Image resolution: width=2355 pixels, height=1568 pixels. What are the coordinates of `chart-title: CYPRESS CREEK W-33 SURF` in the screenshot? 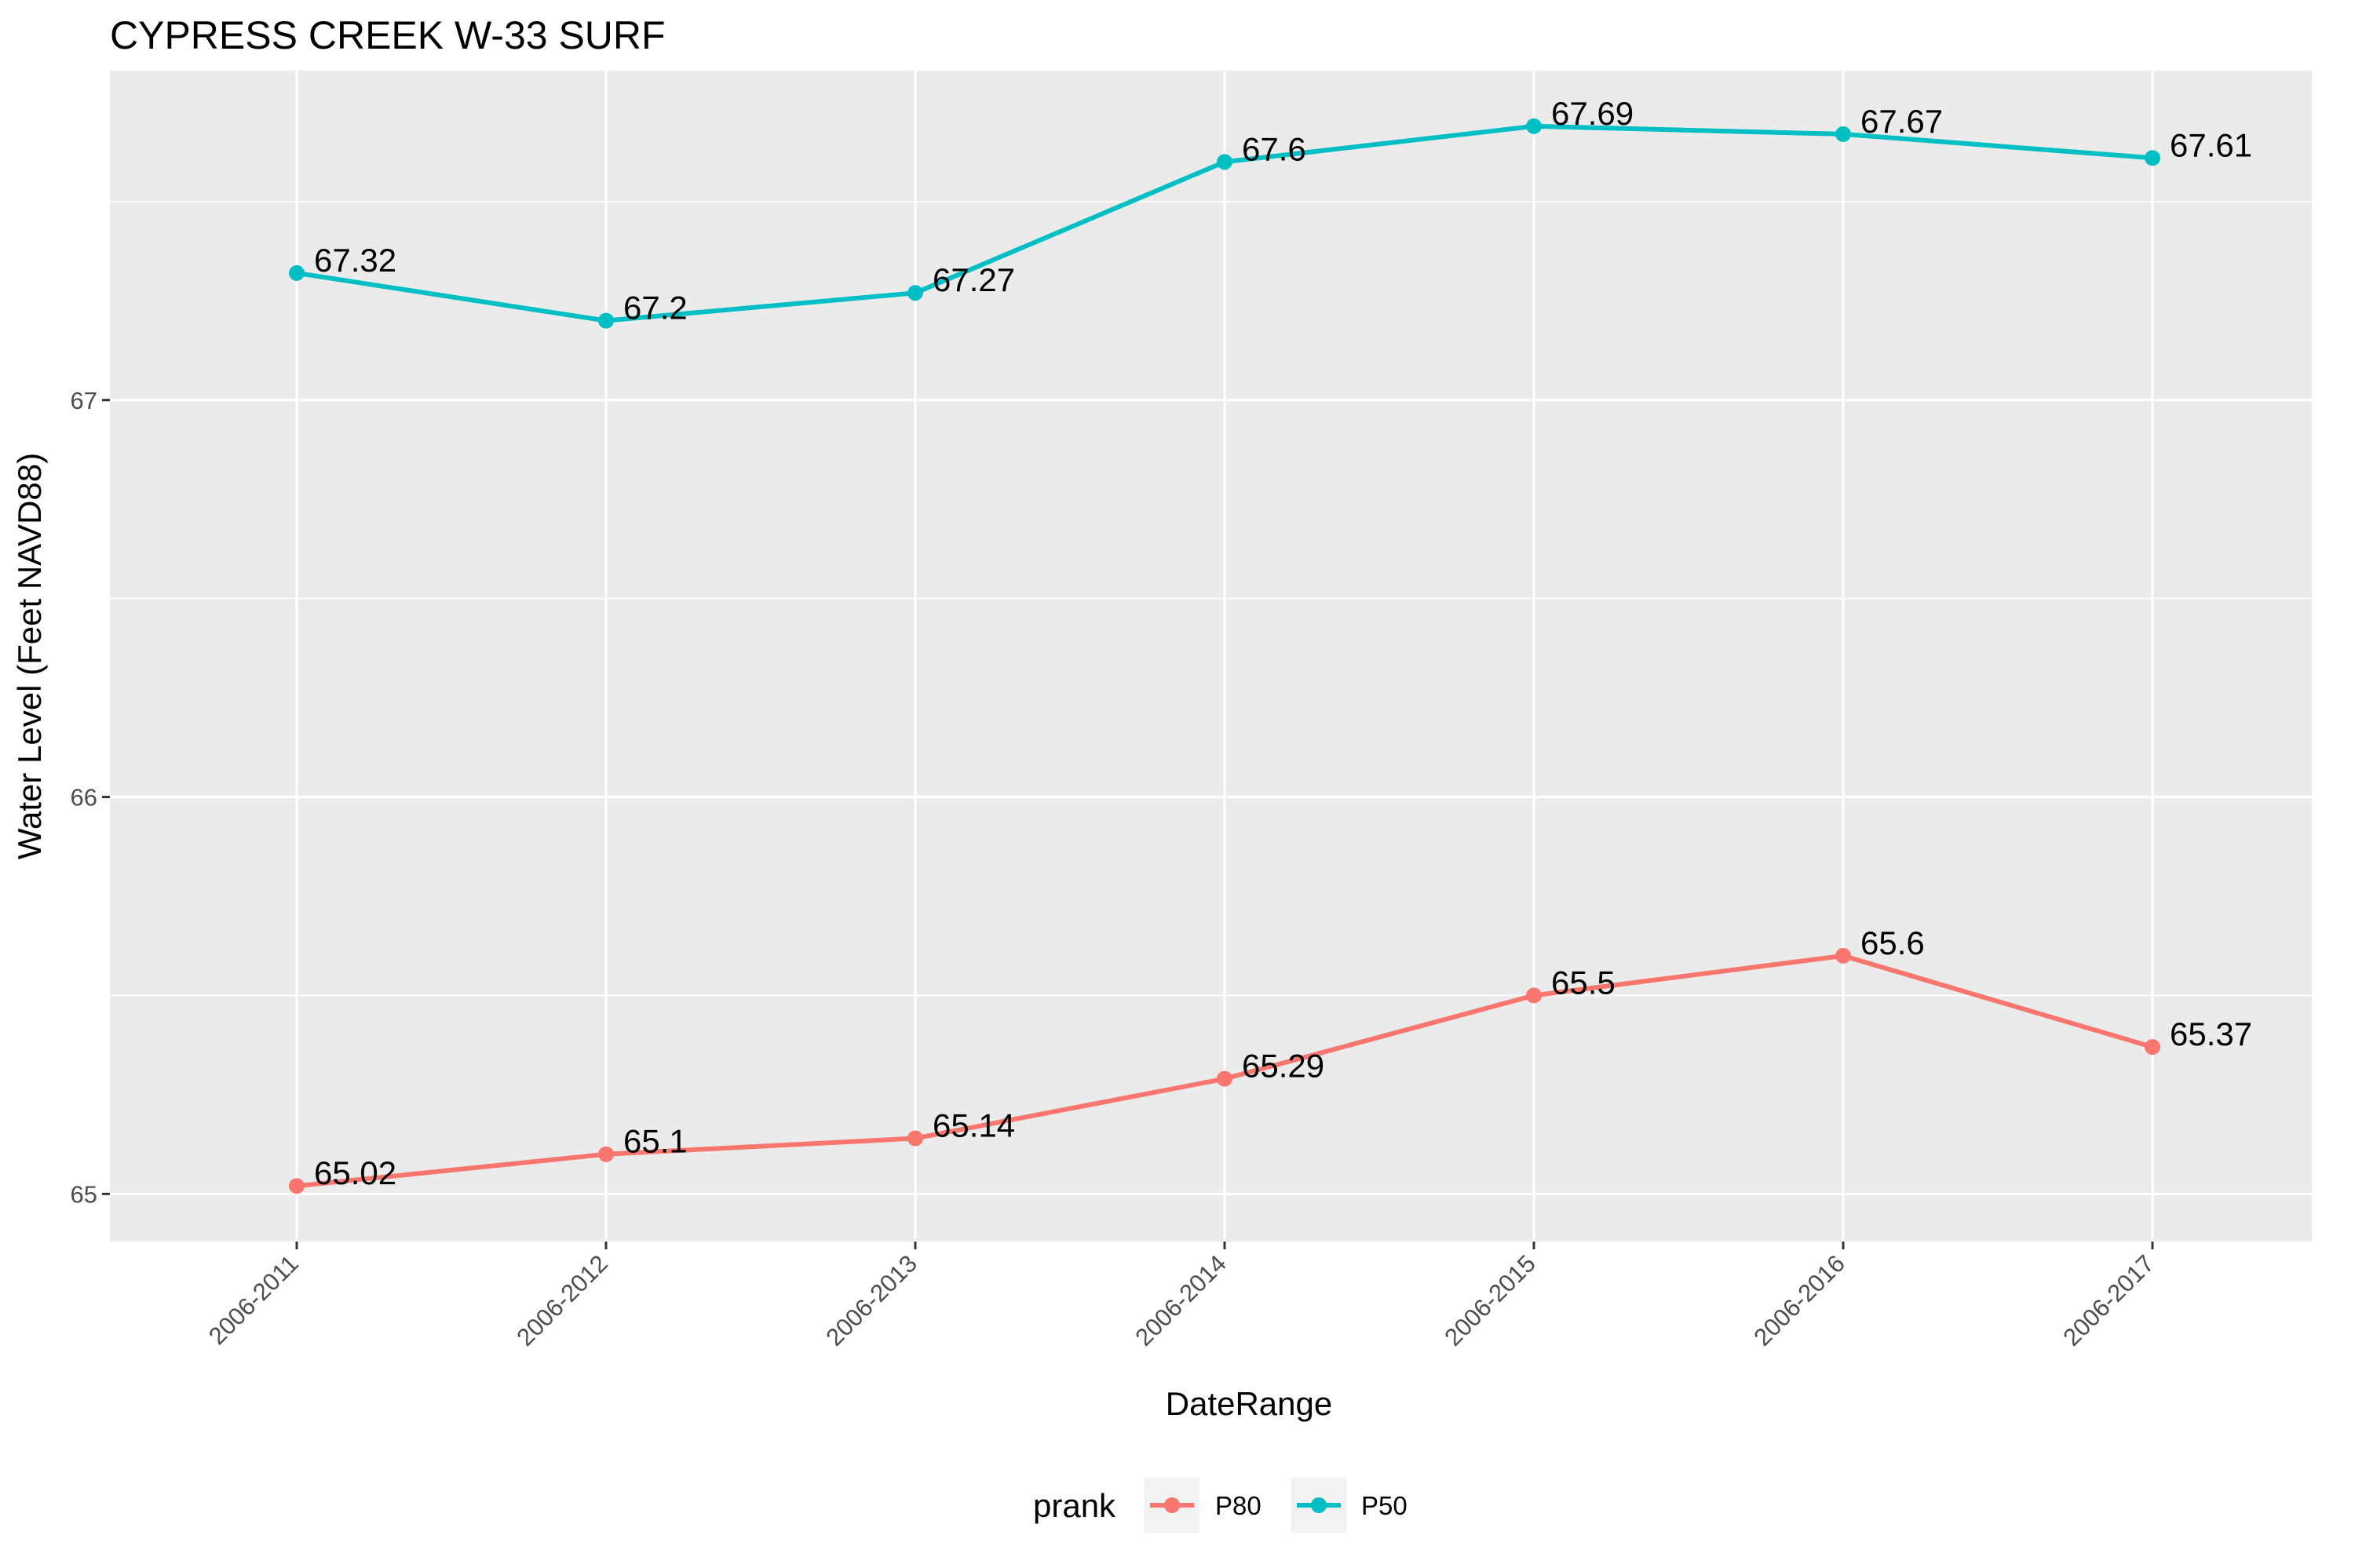 It's located at (388, 35).